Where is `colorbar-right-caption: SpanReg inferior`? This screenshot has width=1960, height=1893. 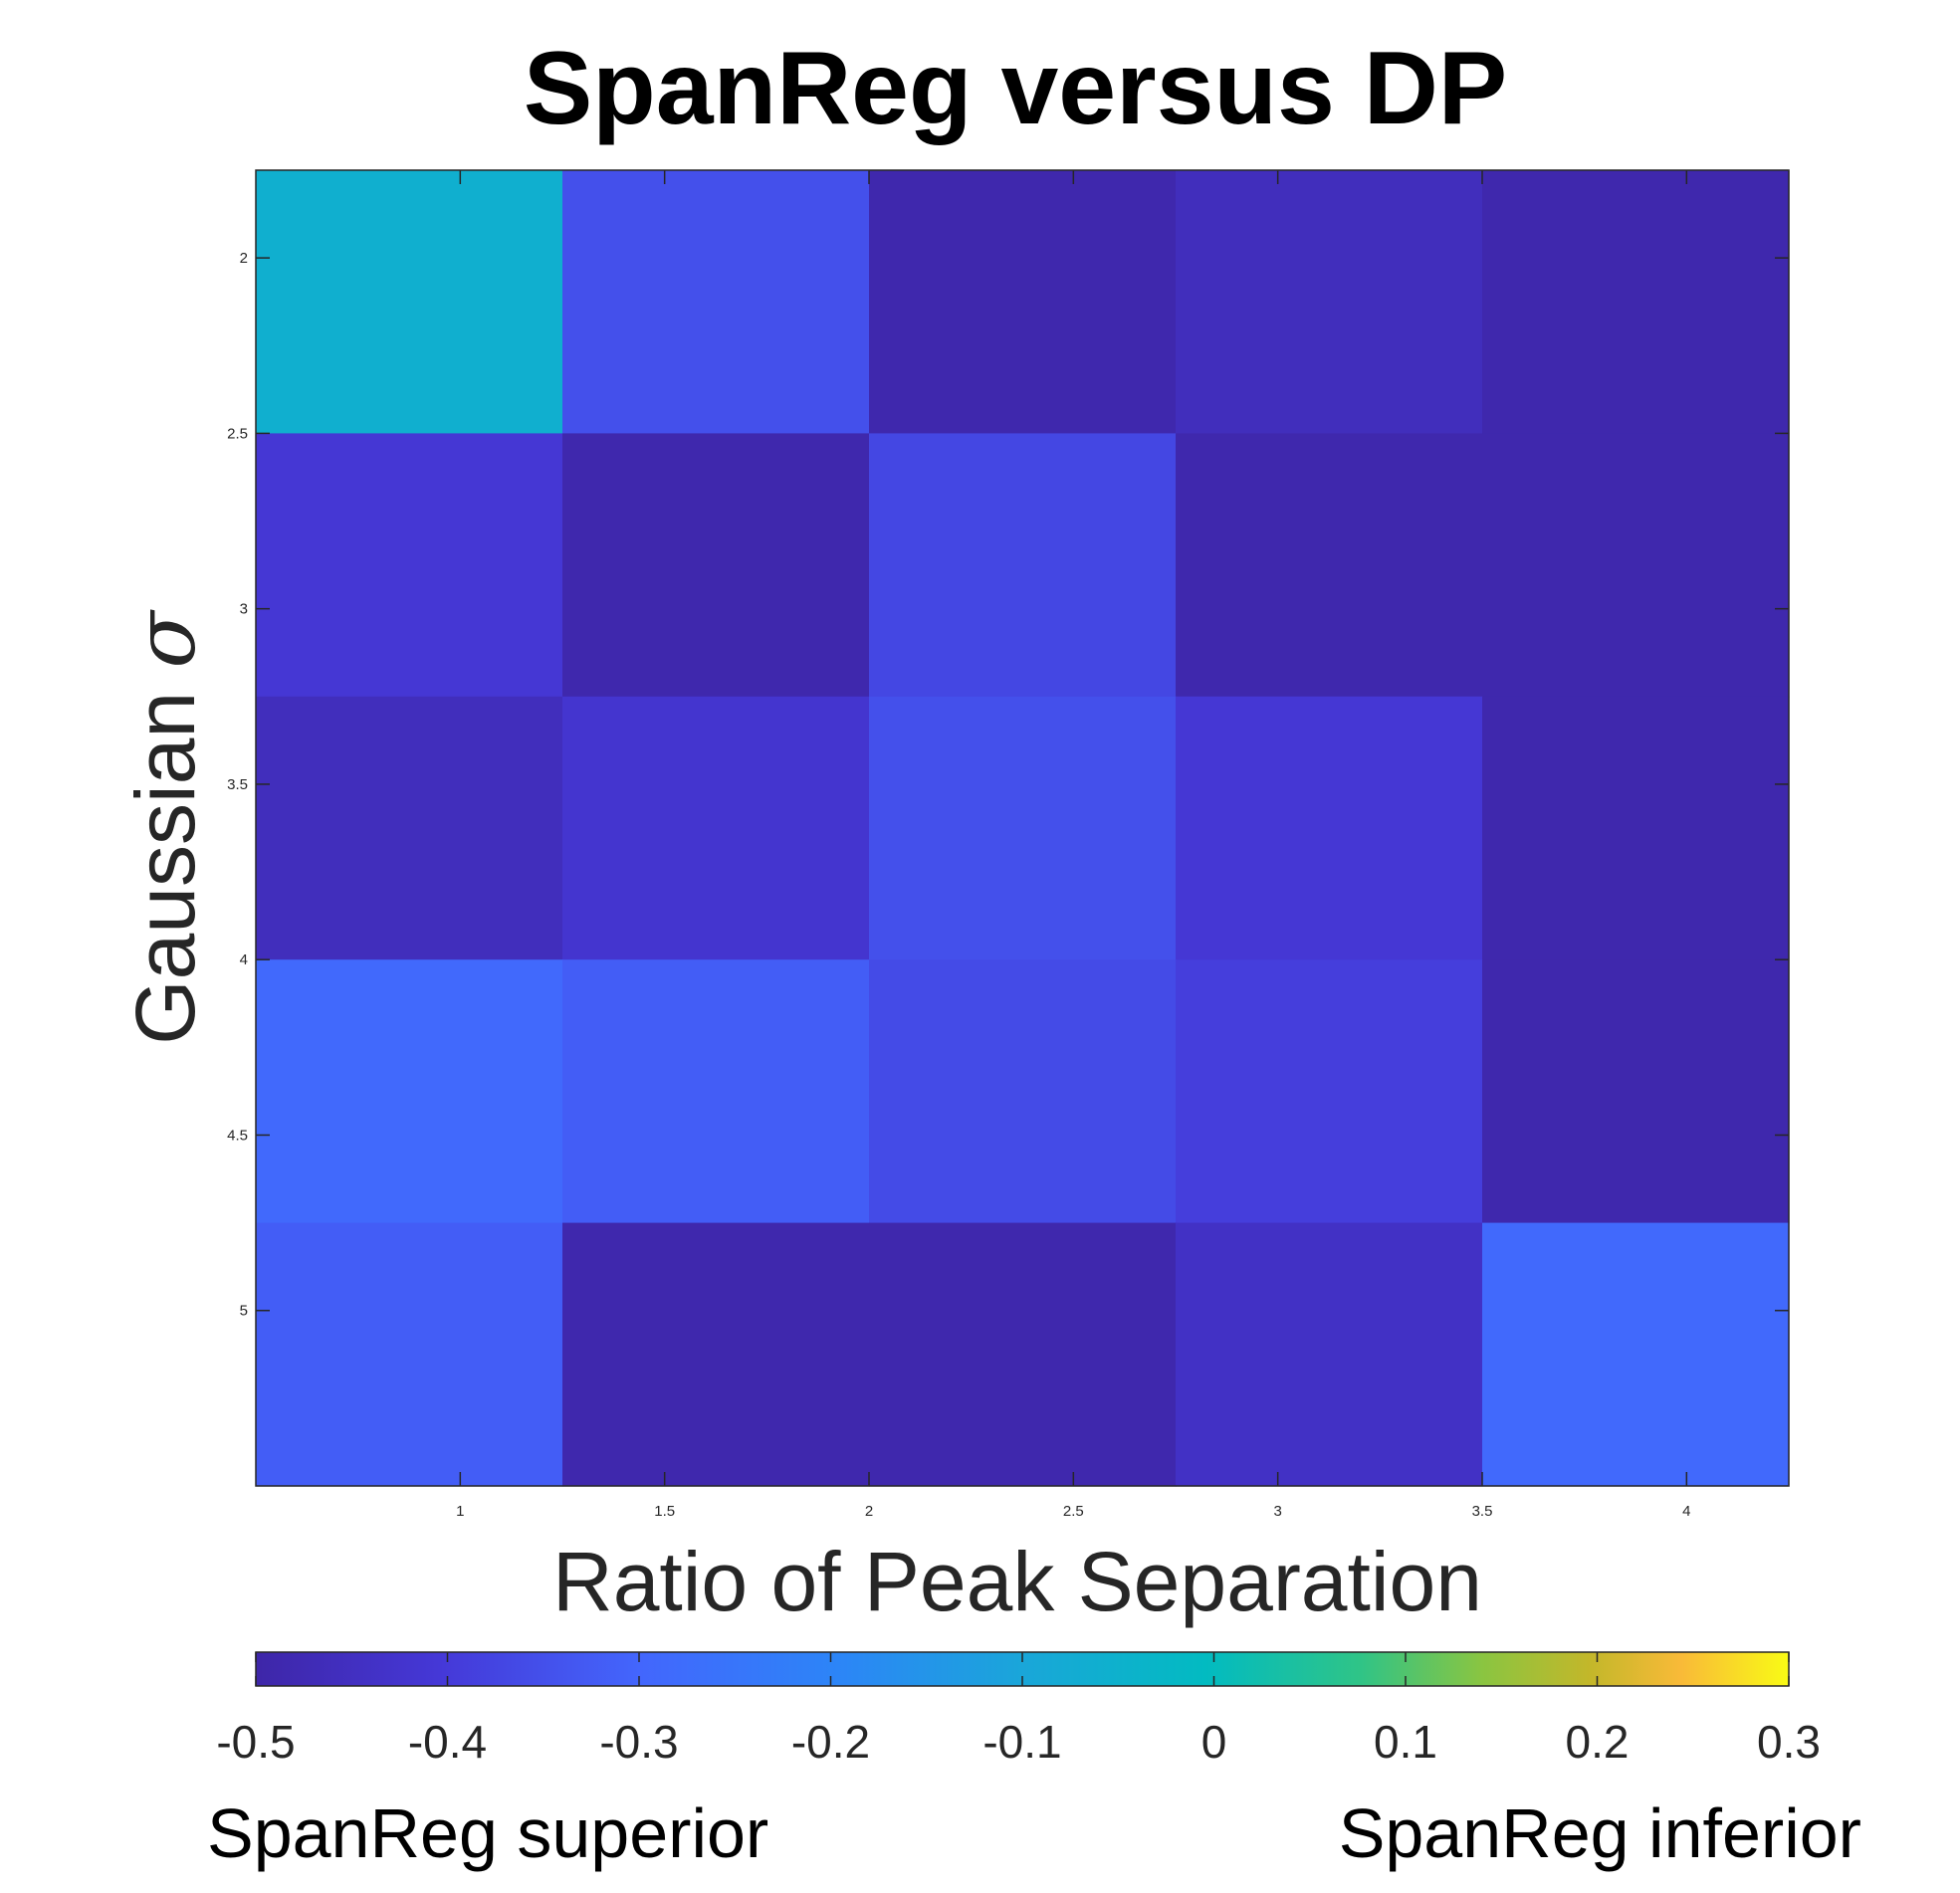 colorbar-right-caption: SpanReg inferior is located at coordinates (1600, 1833).